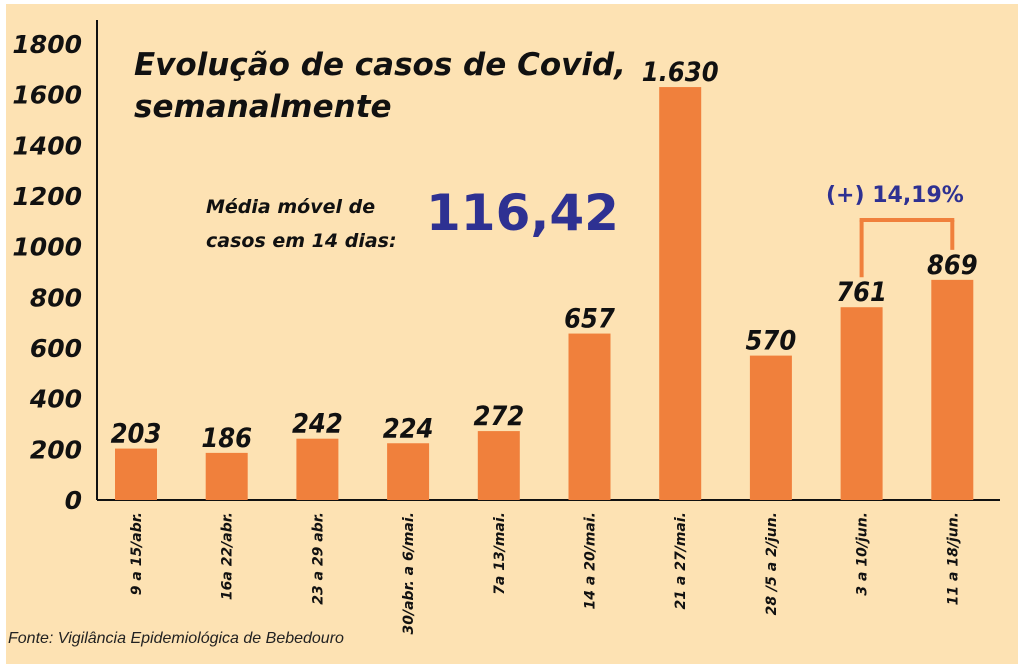  Describe the element at coordinates (680, 72) in the screenshot. I see `bar-value-label: 1.630` at that location.